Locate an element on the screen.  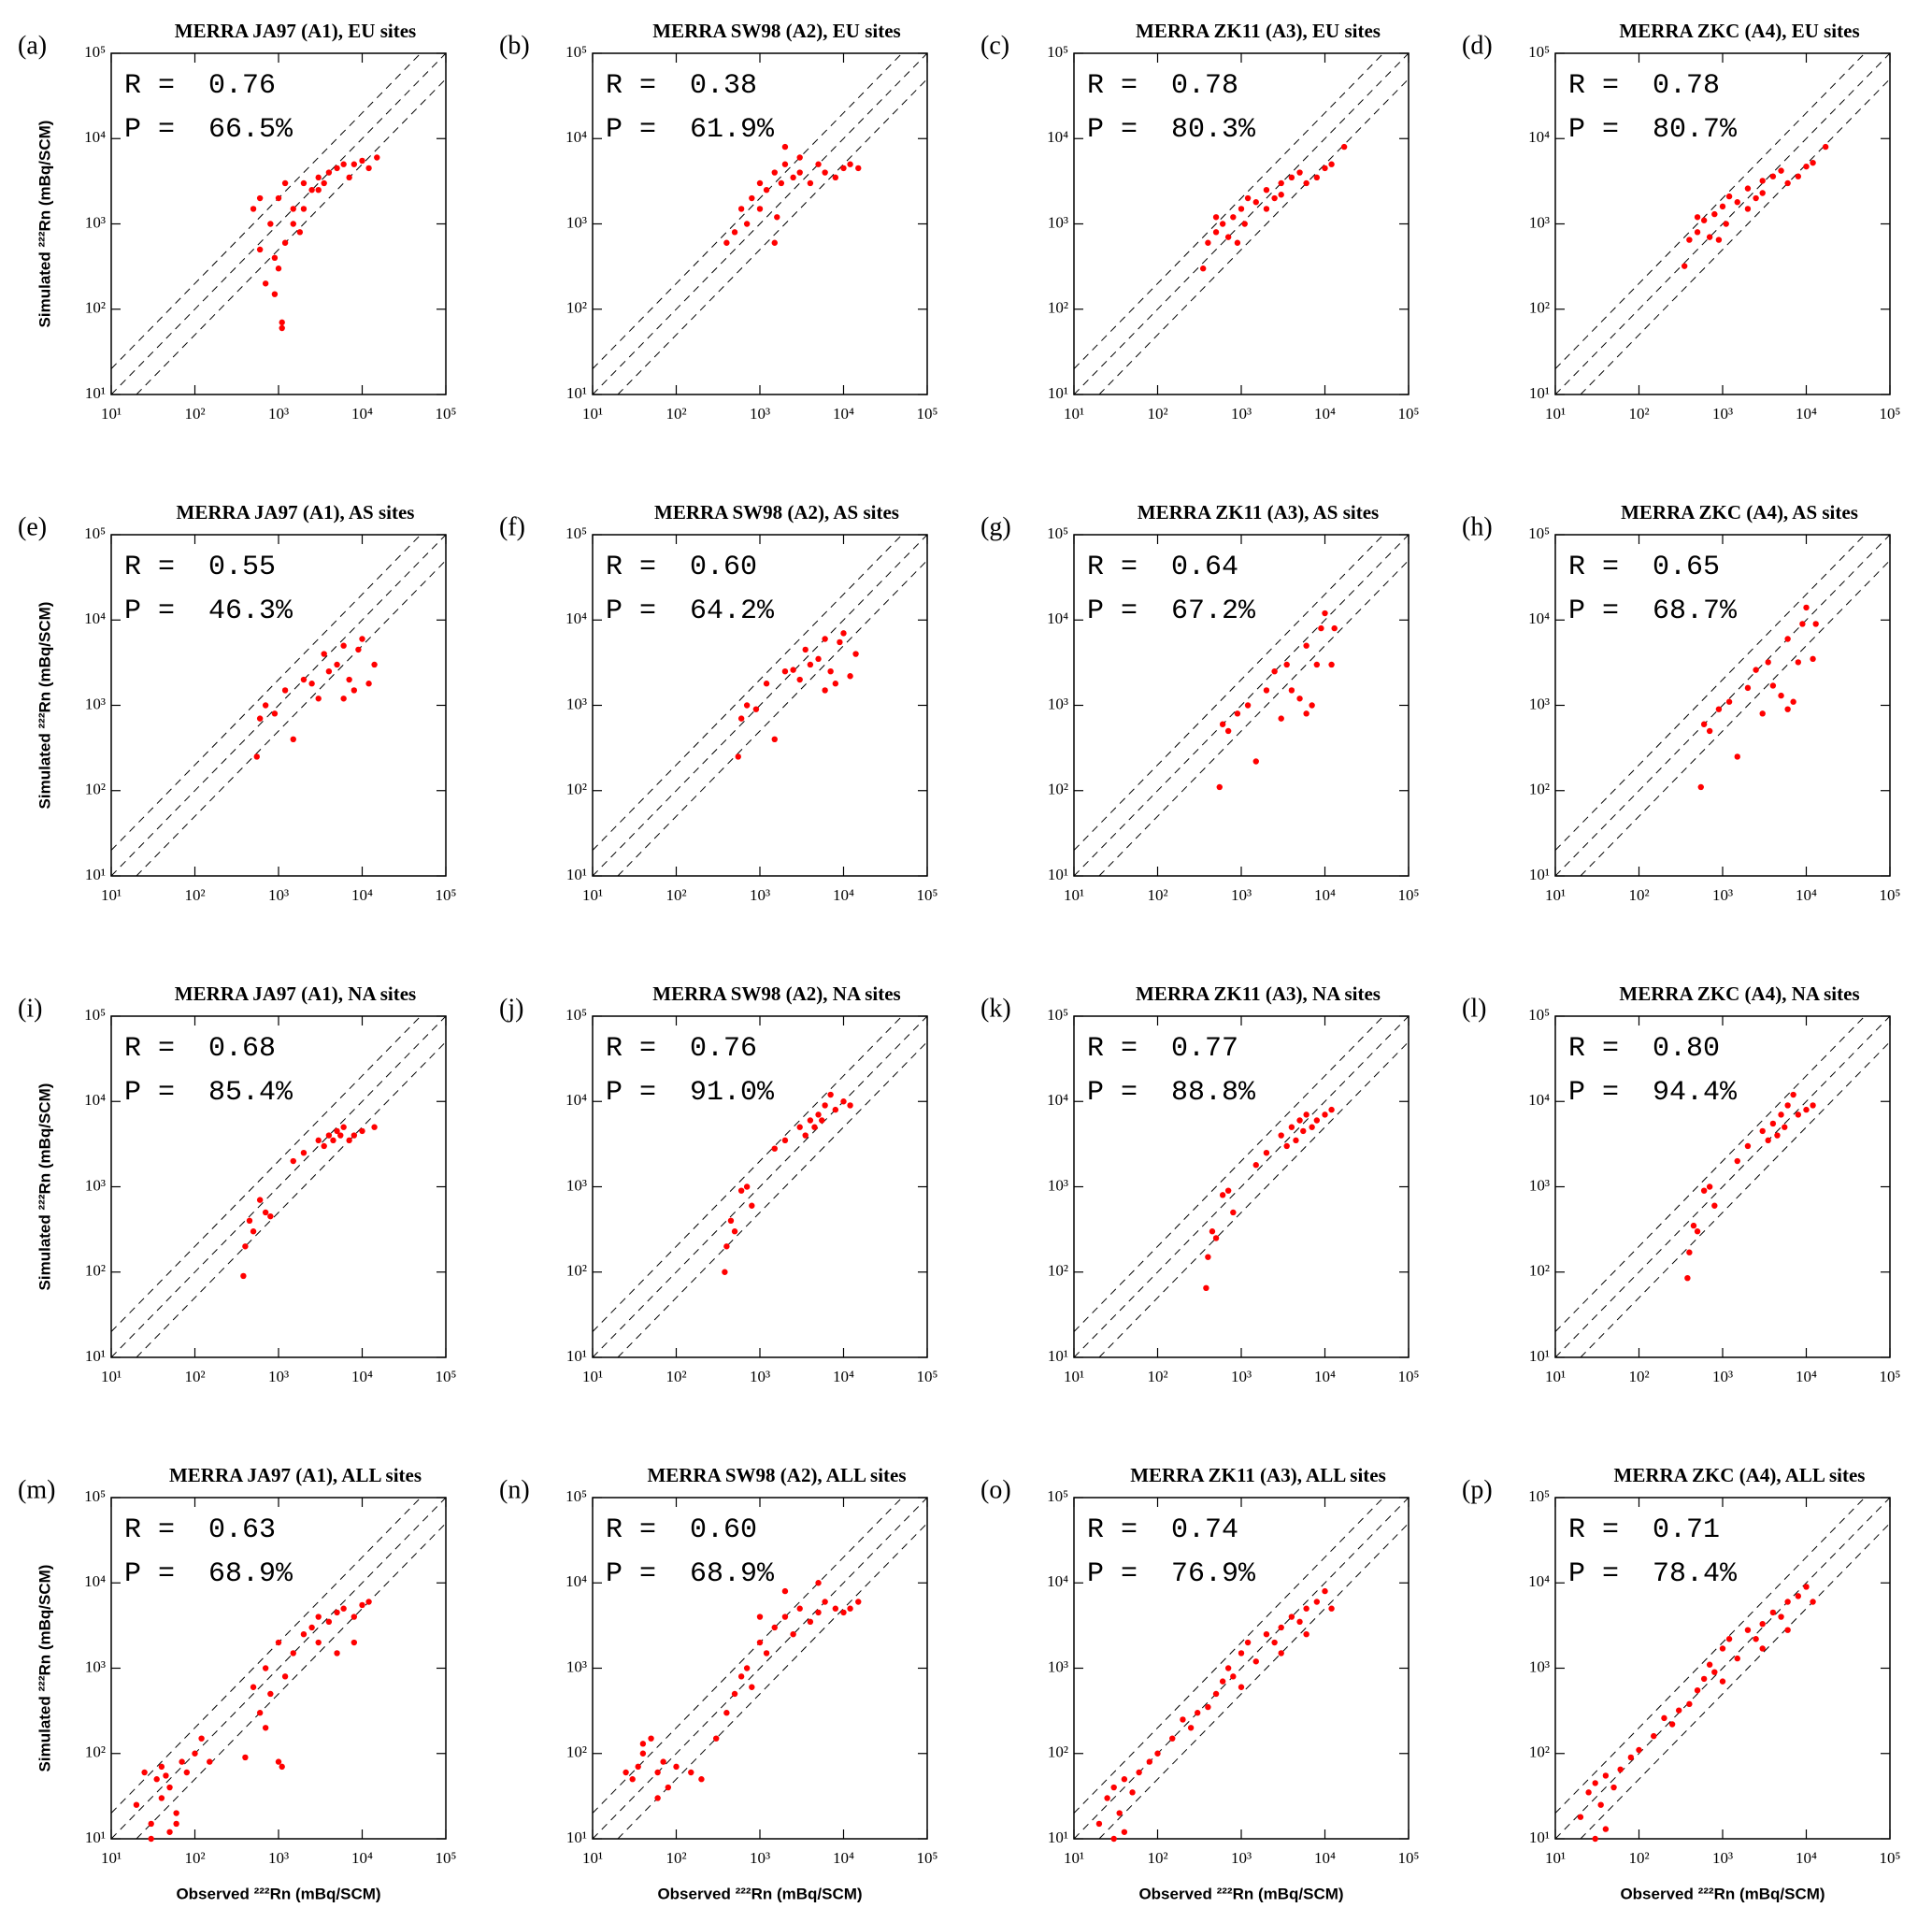
annotation: P = 61.9% is located at coordinates (690, 130).